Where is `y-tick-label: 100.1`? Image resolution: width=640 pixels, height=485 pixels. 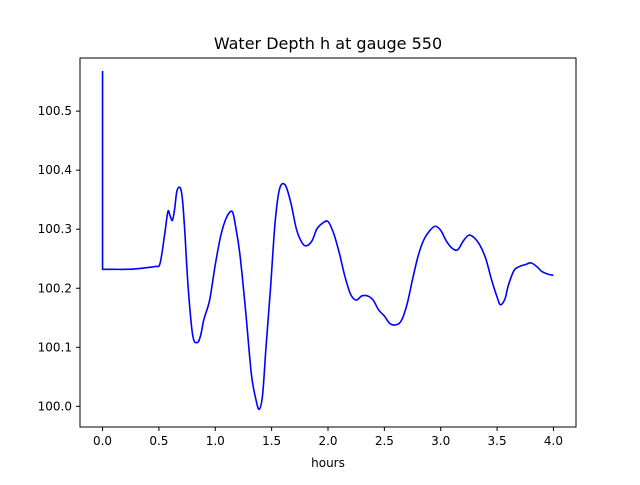 y-tick-label: 100.1 is located at coordinates (55, 347).